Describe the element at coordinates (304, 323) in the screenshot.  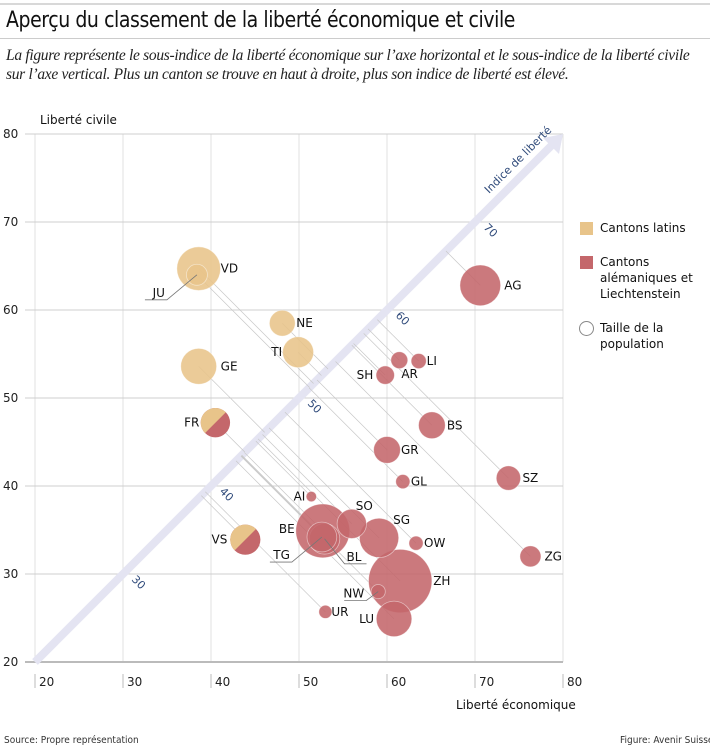
I see `label-ne: NE` at that location.